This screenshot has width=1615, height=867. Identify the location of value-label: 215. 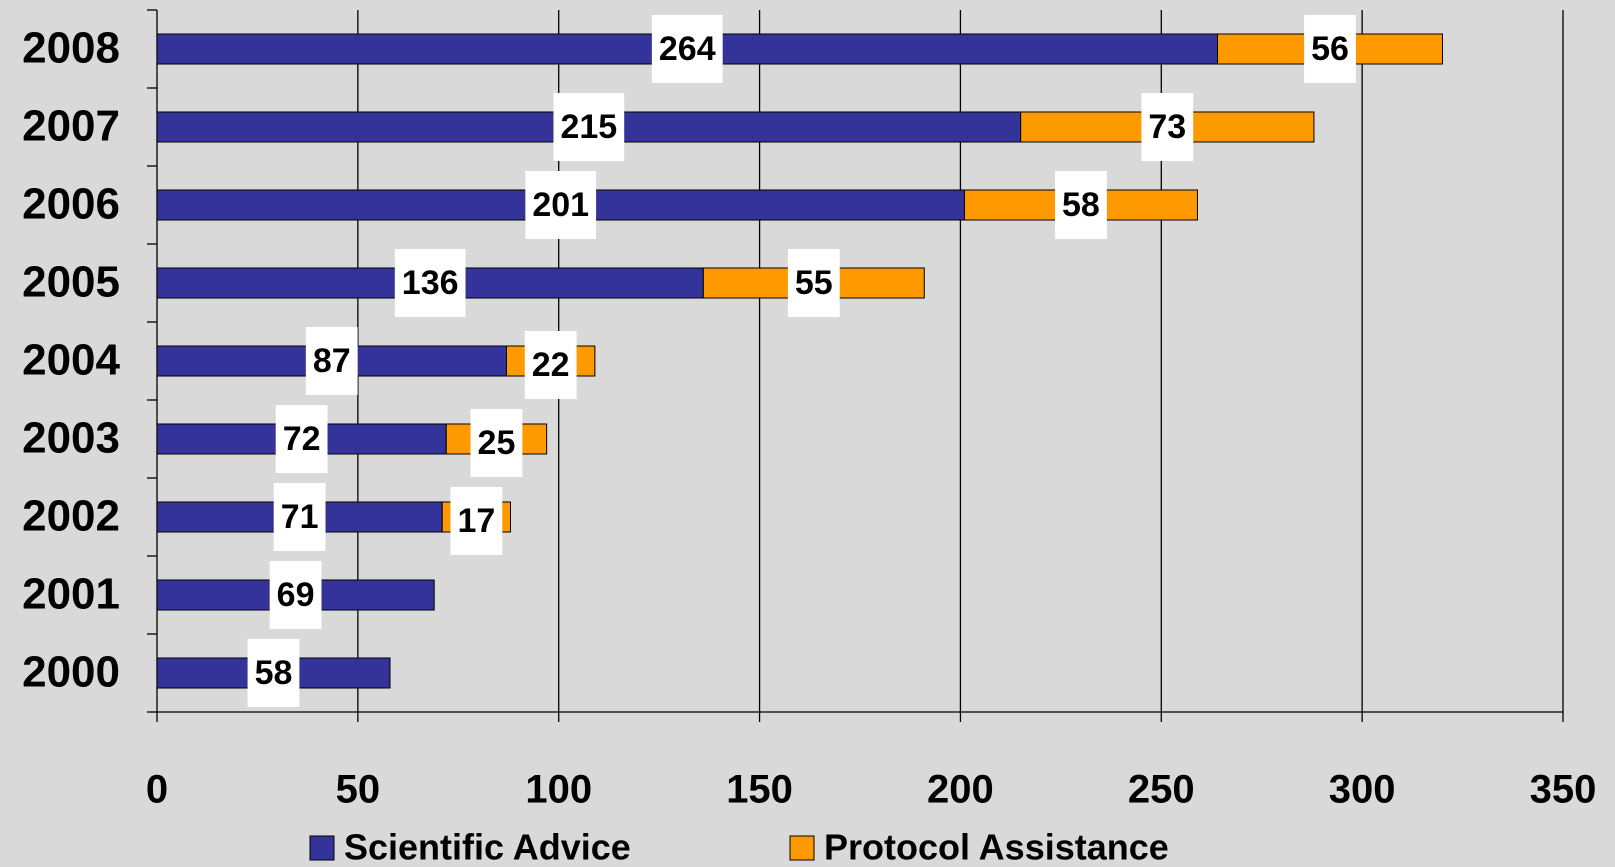
(589, 127).